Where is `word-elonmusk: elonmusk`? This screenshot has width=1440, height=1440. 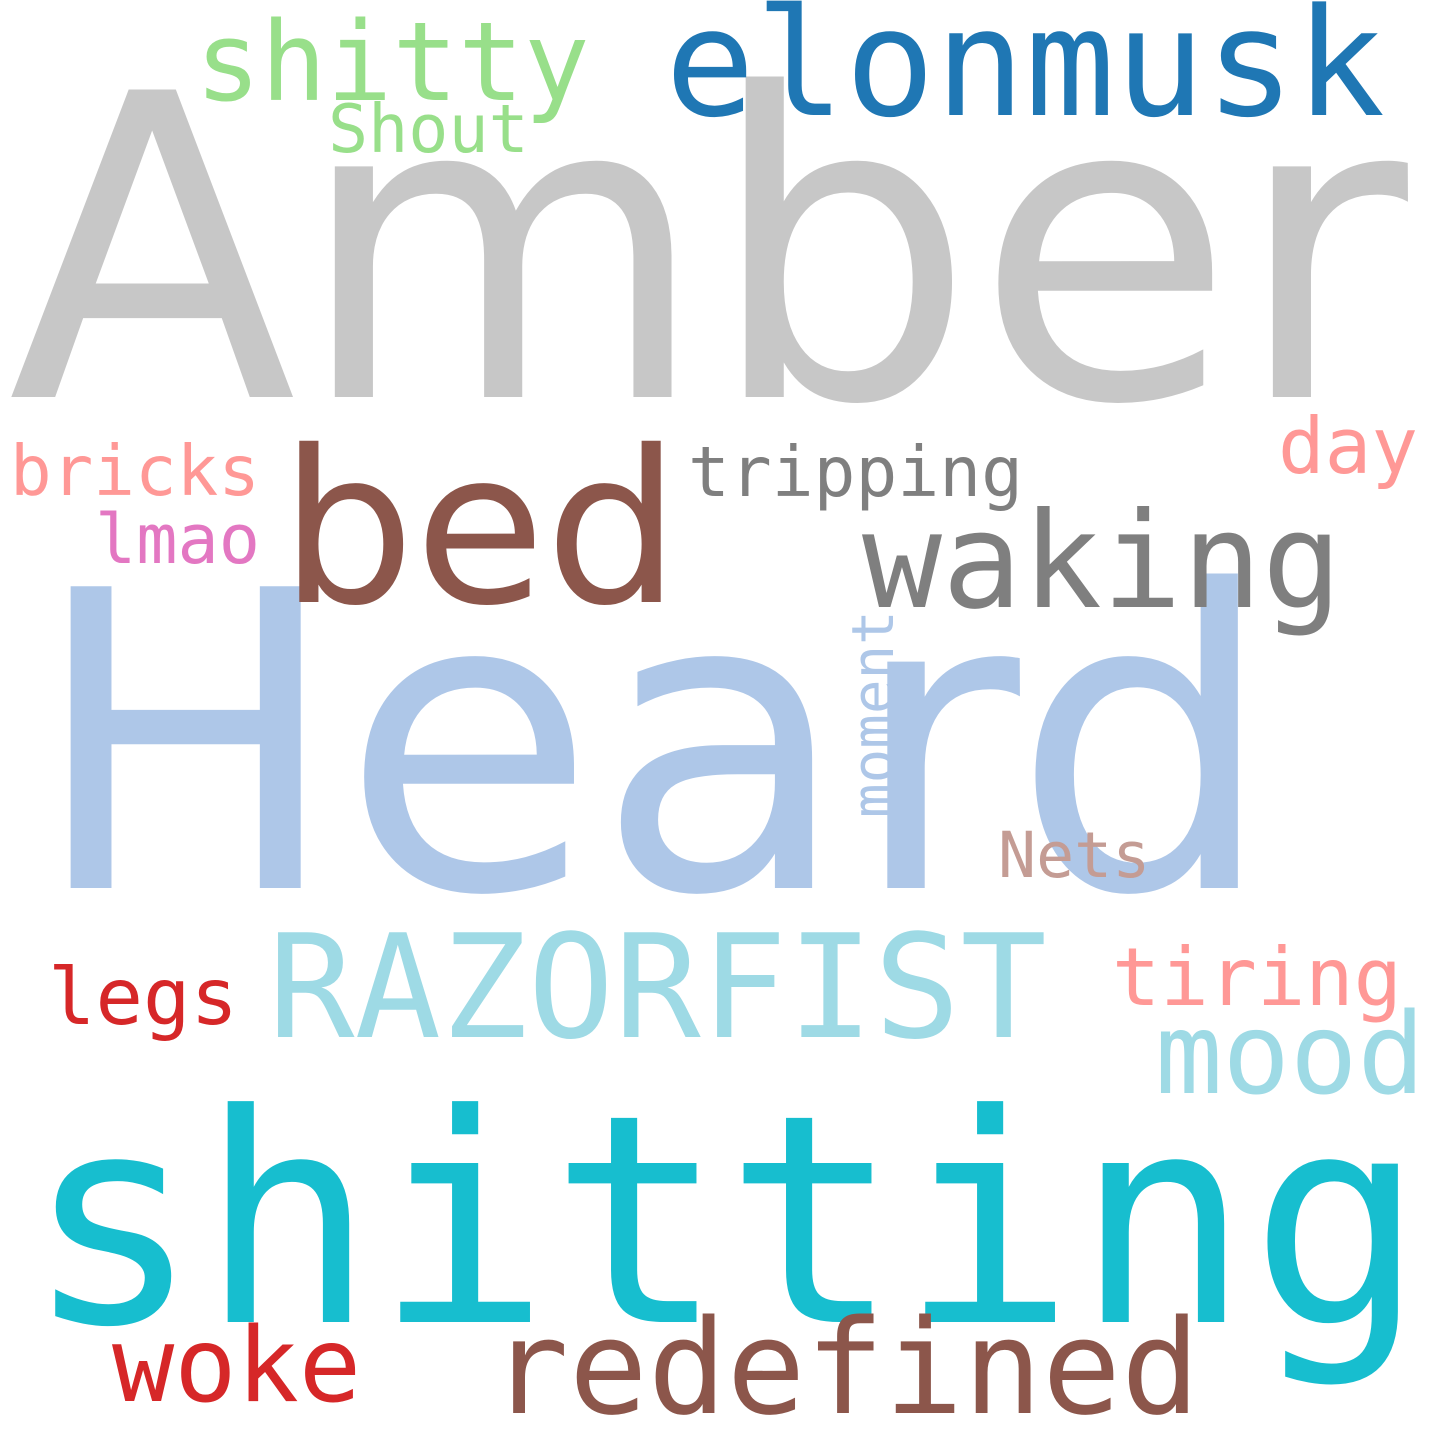 word-elonmusk: elonmusk is located at coordinates (1025, 76).